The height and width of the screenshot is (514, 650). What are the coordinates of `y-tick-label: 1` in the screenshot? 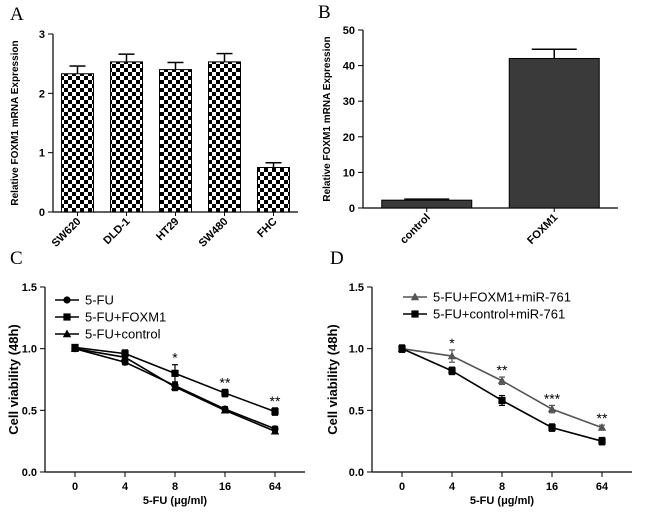 It's located at (42, 154).